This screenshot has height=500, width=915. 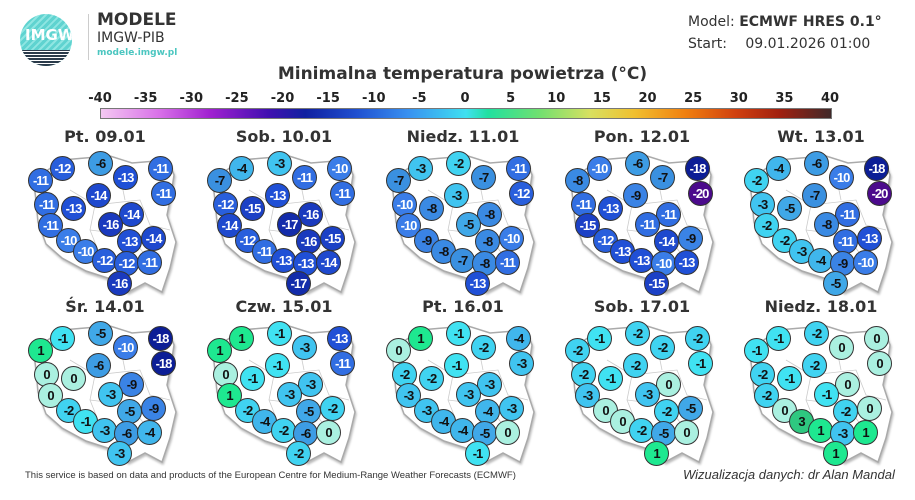 I want to click on map-date-title: Pt. 09.01, so click(x=105, y=136).